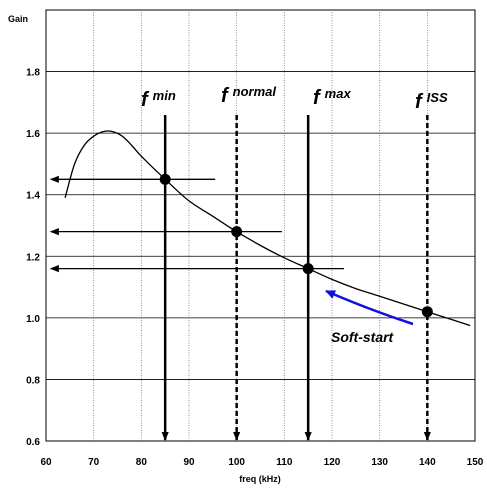 This screenshot has height=489, width=487. Describe the element at coordinates (369, 307) in the screenshot. I see `soft-start-arrow` at that location.